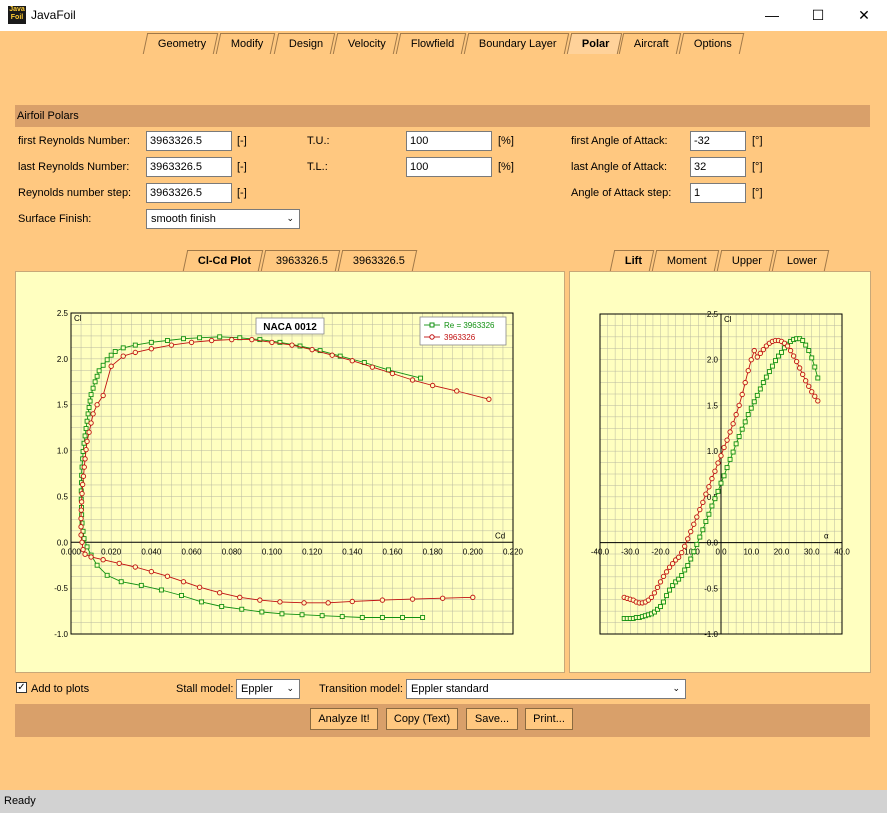 This screenshot has width=887, height=813. I want to click on x-tick-label: -10.0, so click(691, 552).